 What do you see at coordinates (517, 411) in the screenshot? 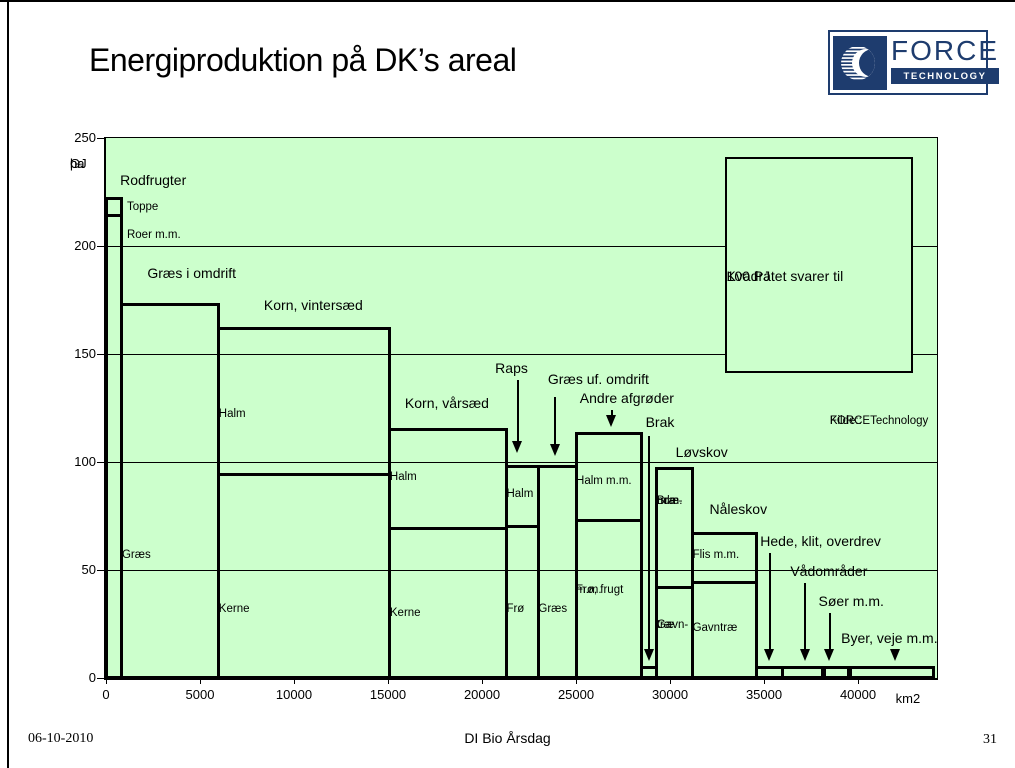
I see `annotation-arrow-line-raps` at bounding box center [517, 411].